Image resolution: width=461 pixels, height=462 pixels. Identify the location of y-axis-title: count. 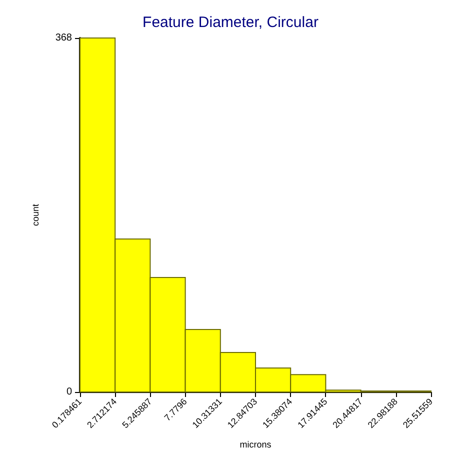
(35, 215).